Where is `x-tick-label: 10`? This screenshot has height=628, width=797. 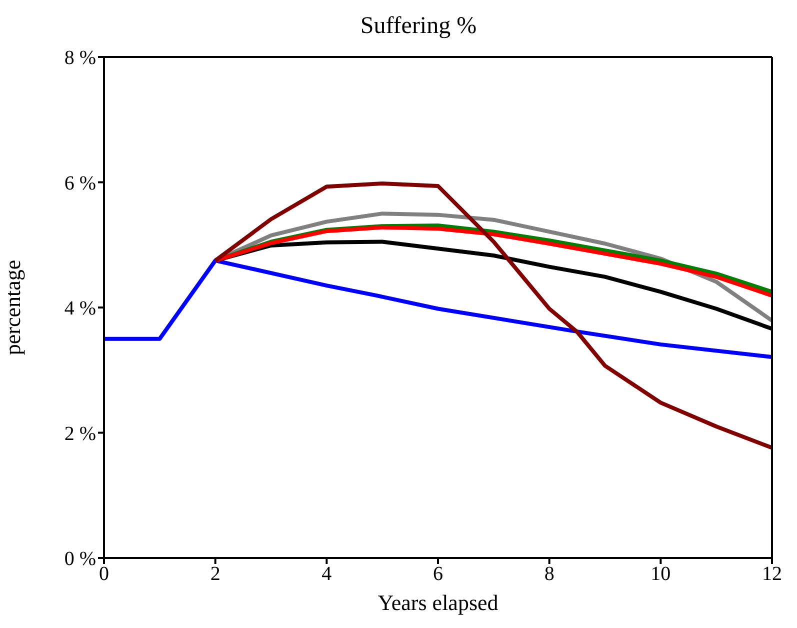
x-tick-label: 10 is located at coordinates (660, 574).